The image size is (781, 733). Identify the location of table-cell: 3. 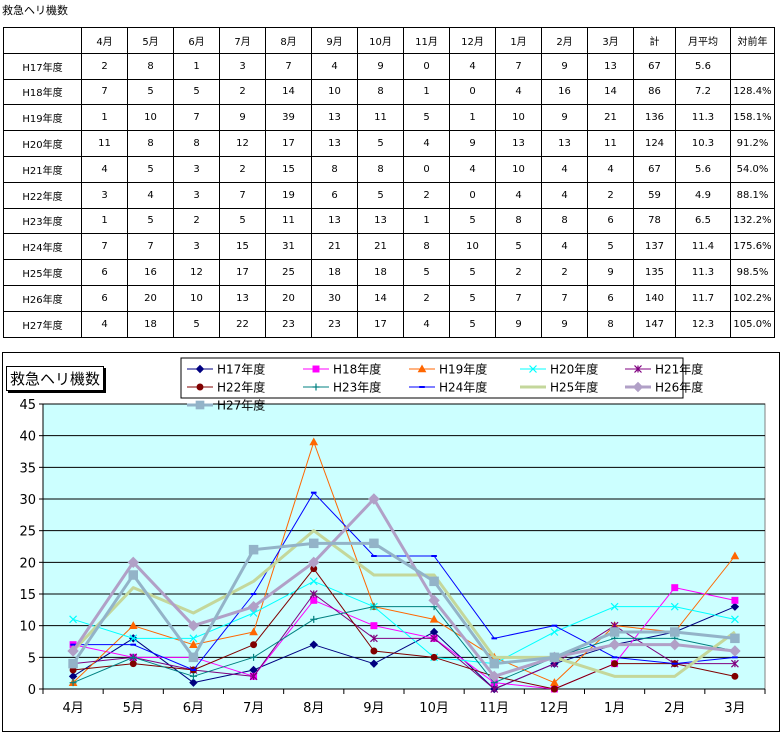
(104, 195).